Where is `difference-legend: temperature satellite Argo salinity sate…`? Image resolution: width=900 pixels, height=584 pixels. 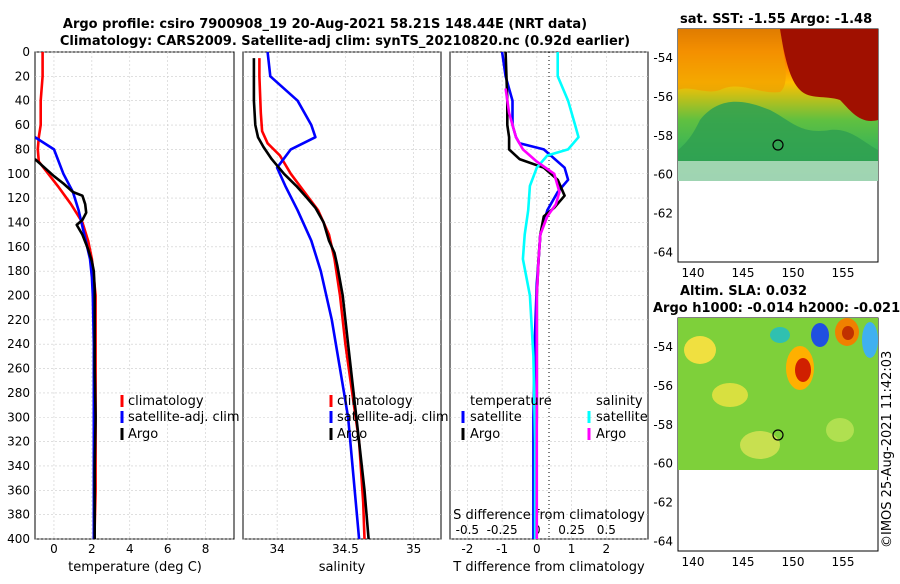
difference-legend: temperature satellite Argo salinity sate… is located at coordinates (554, 418).